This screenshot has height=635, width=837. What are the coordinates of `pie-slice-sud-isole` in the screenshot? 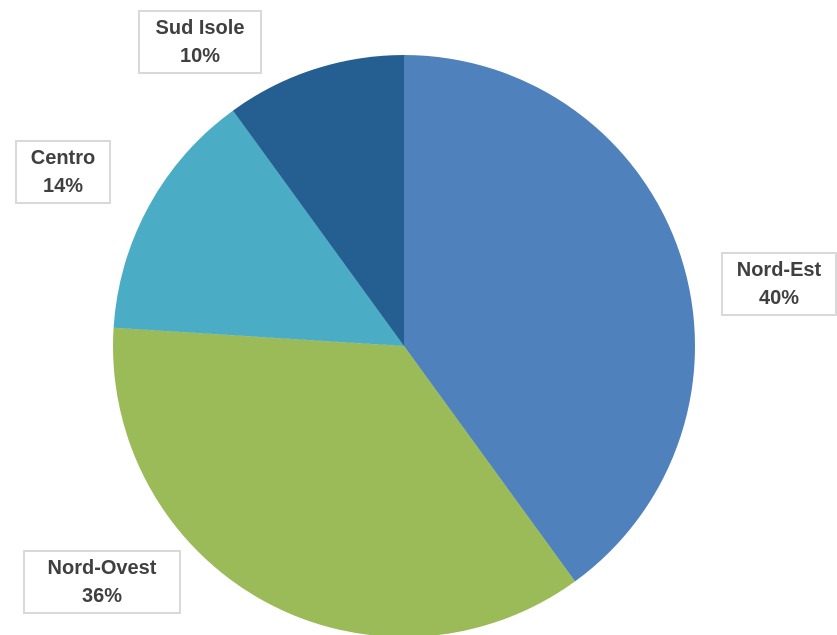 It's located at (318, 200).